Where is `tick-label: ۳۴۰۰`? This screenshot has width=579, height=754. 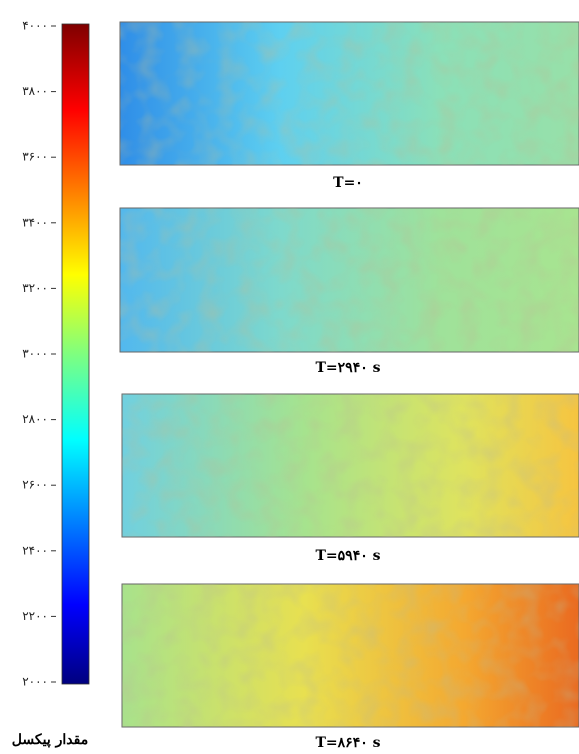
tick-label: ۳۴۰۰ is located at coordinates (35, 222).